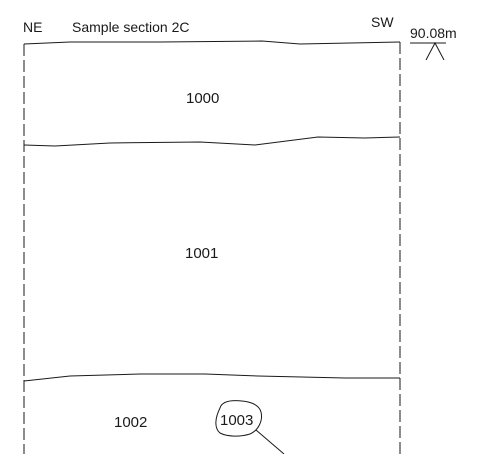 The height and width of the screenshot is (454, 503). Describe the element at coordinates (202, 98) in the screenshot. I see `context-label-1000: 1000` at that location.